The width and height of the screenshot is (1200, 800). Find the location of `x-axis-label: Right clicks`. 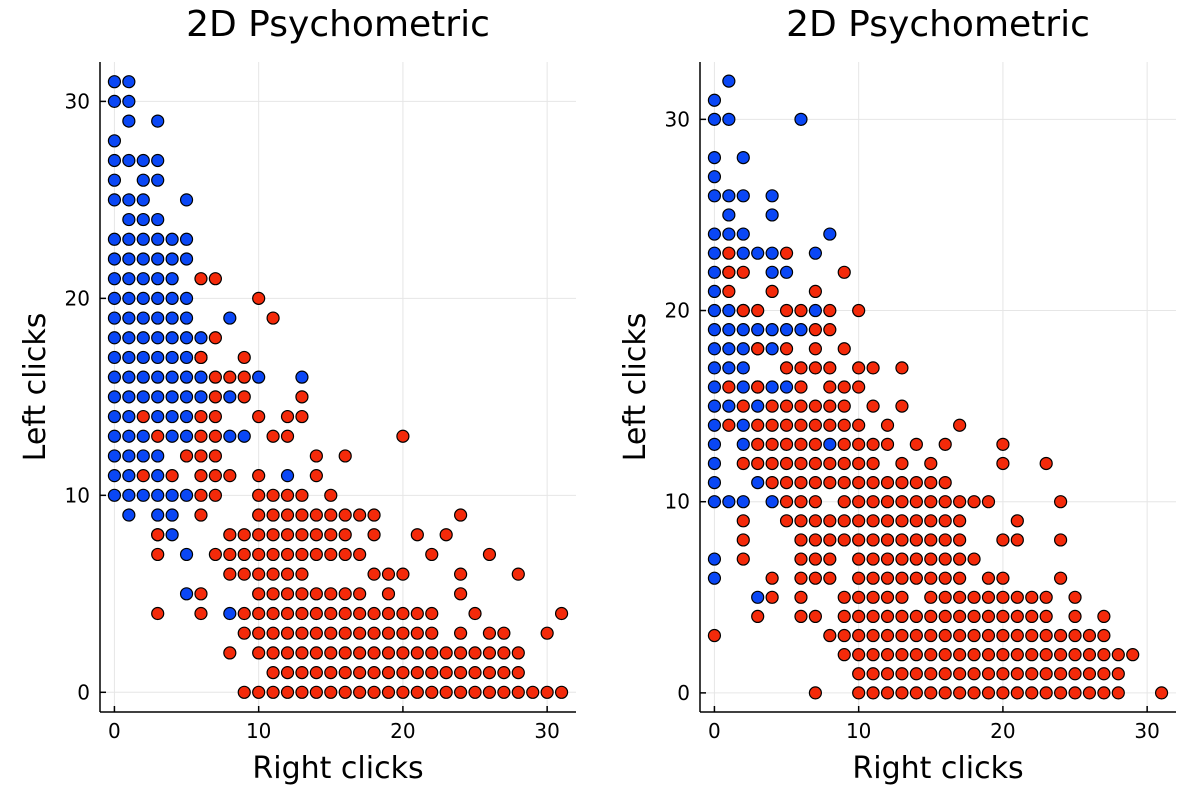

x-axis-label: Right clicks is located at coordinates (937, 768).